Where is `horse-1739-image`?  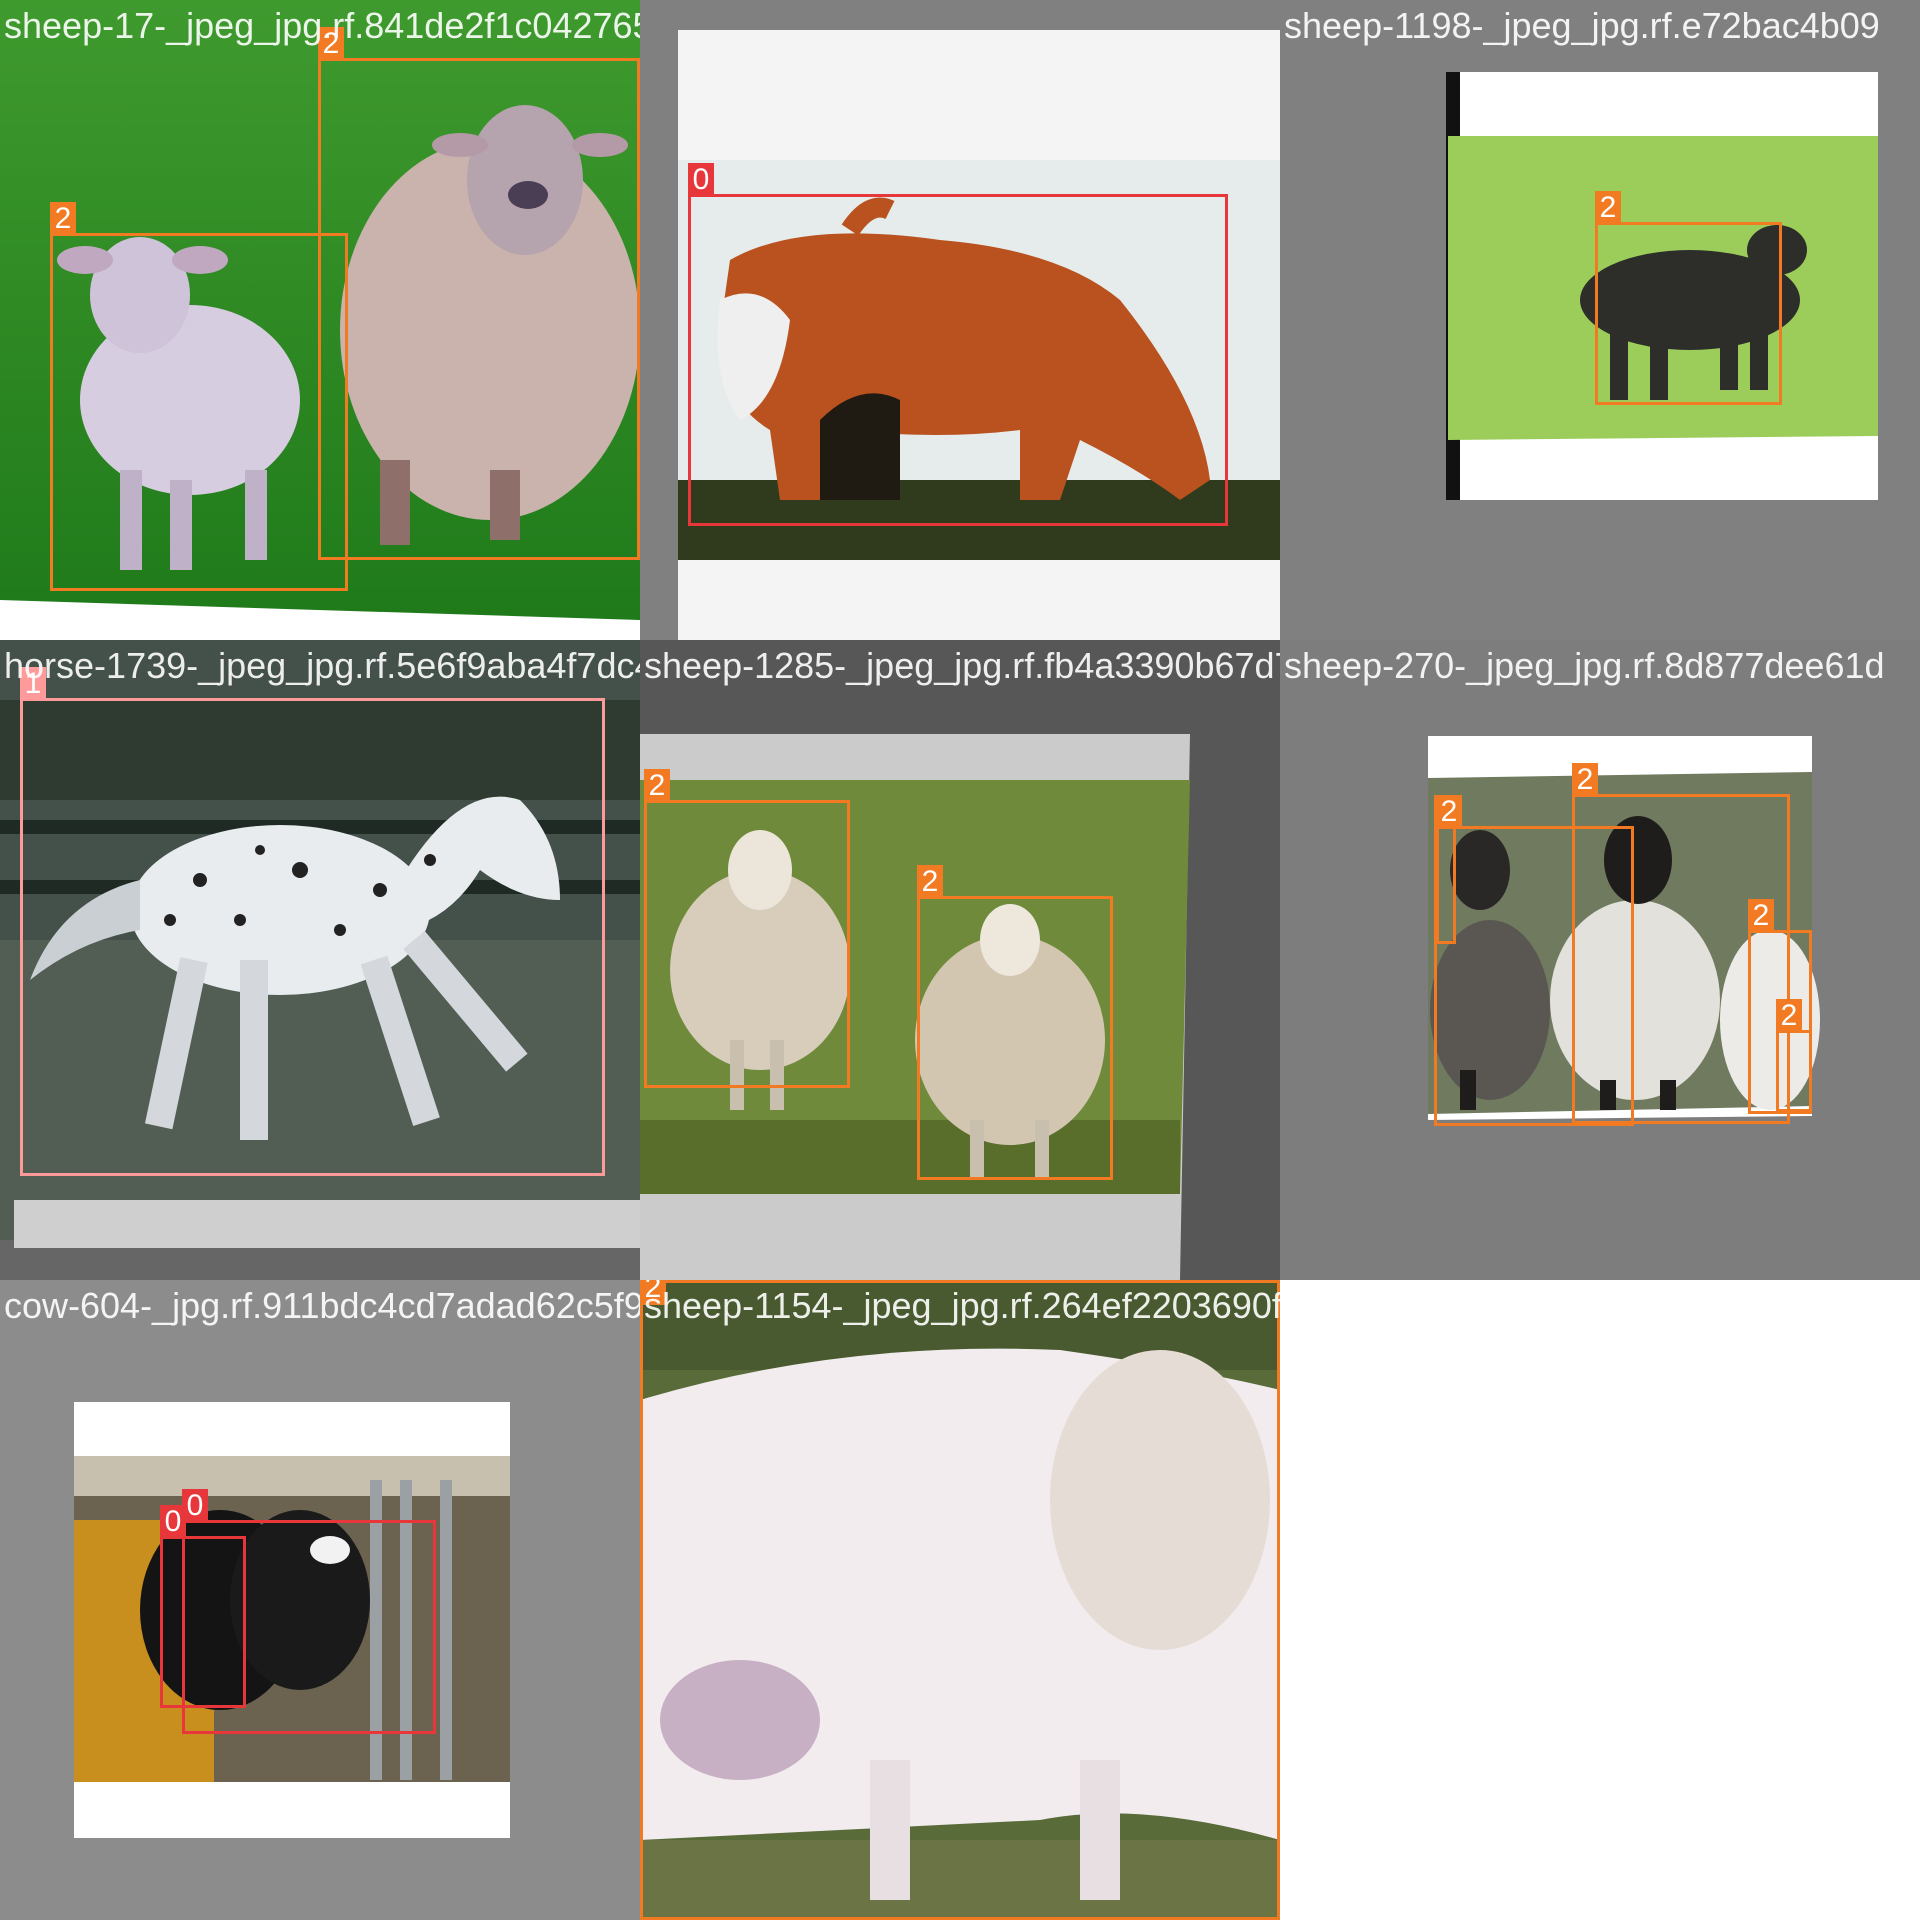 horse-1739-image is located at coordinates (320, 960).